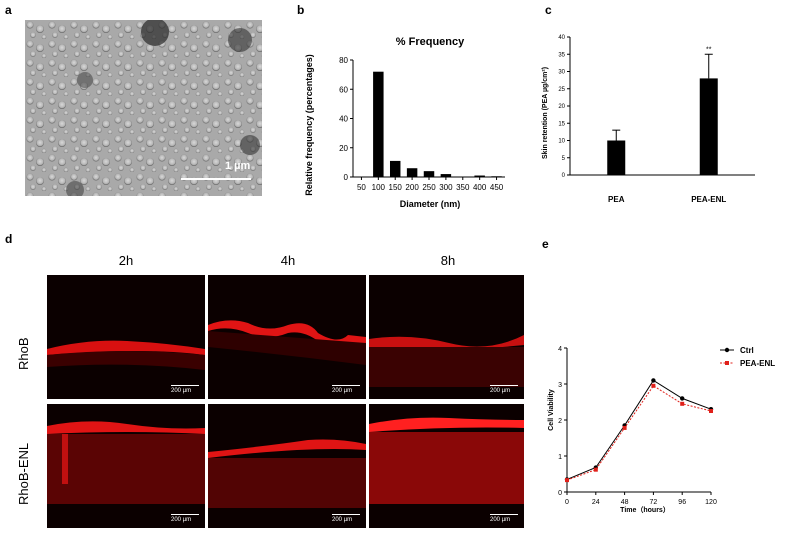 This screenshot has height=536, width=788. I want to click on x-tick-label: 150, so click(396, 187).